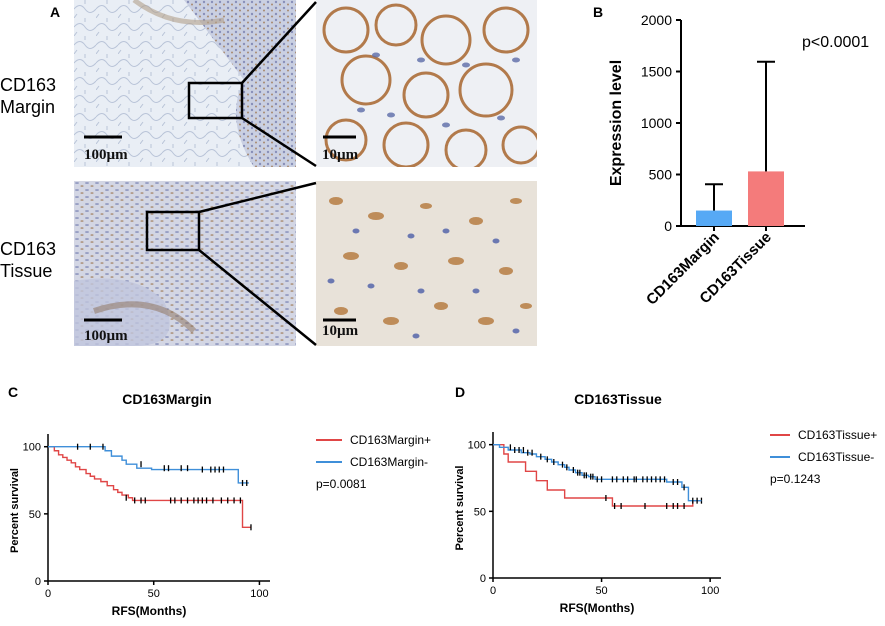 The height and width of the screenshot is (626, 885). Describe the element at coordinates (426, 83) in the screenshot. I see `micrograph-margin-high` at that location.